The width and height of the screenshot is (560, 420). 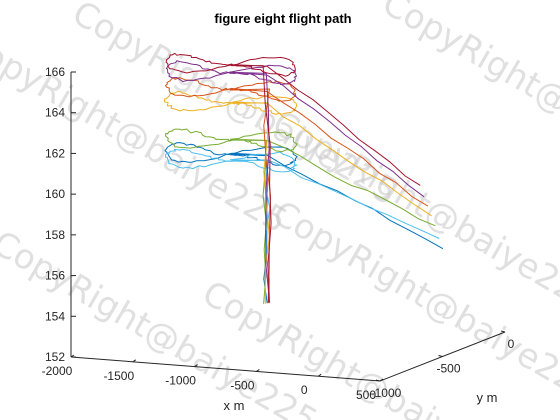 What do you see at coordinates (55, 235) in the screenshot?
I see `z-tick-label: 158` at bounding box center [55, 235].